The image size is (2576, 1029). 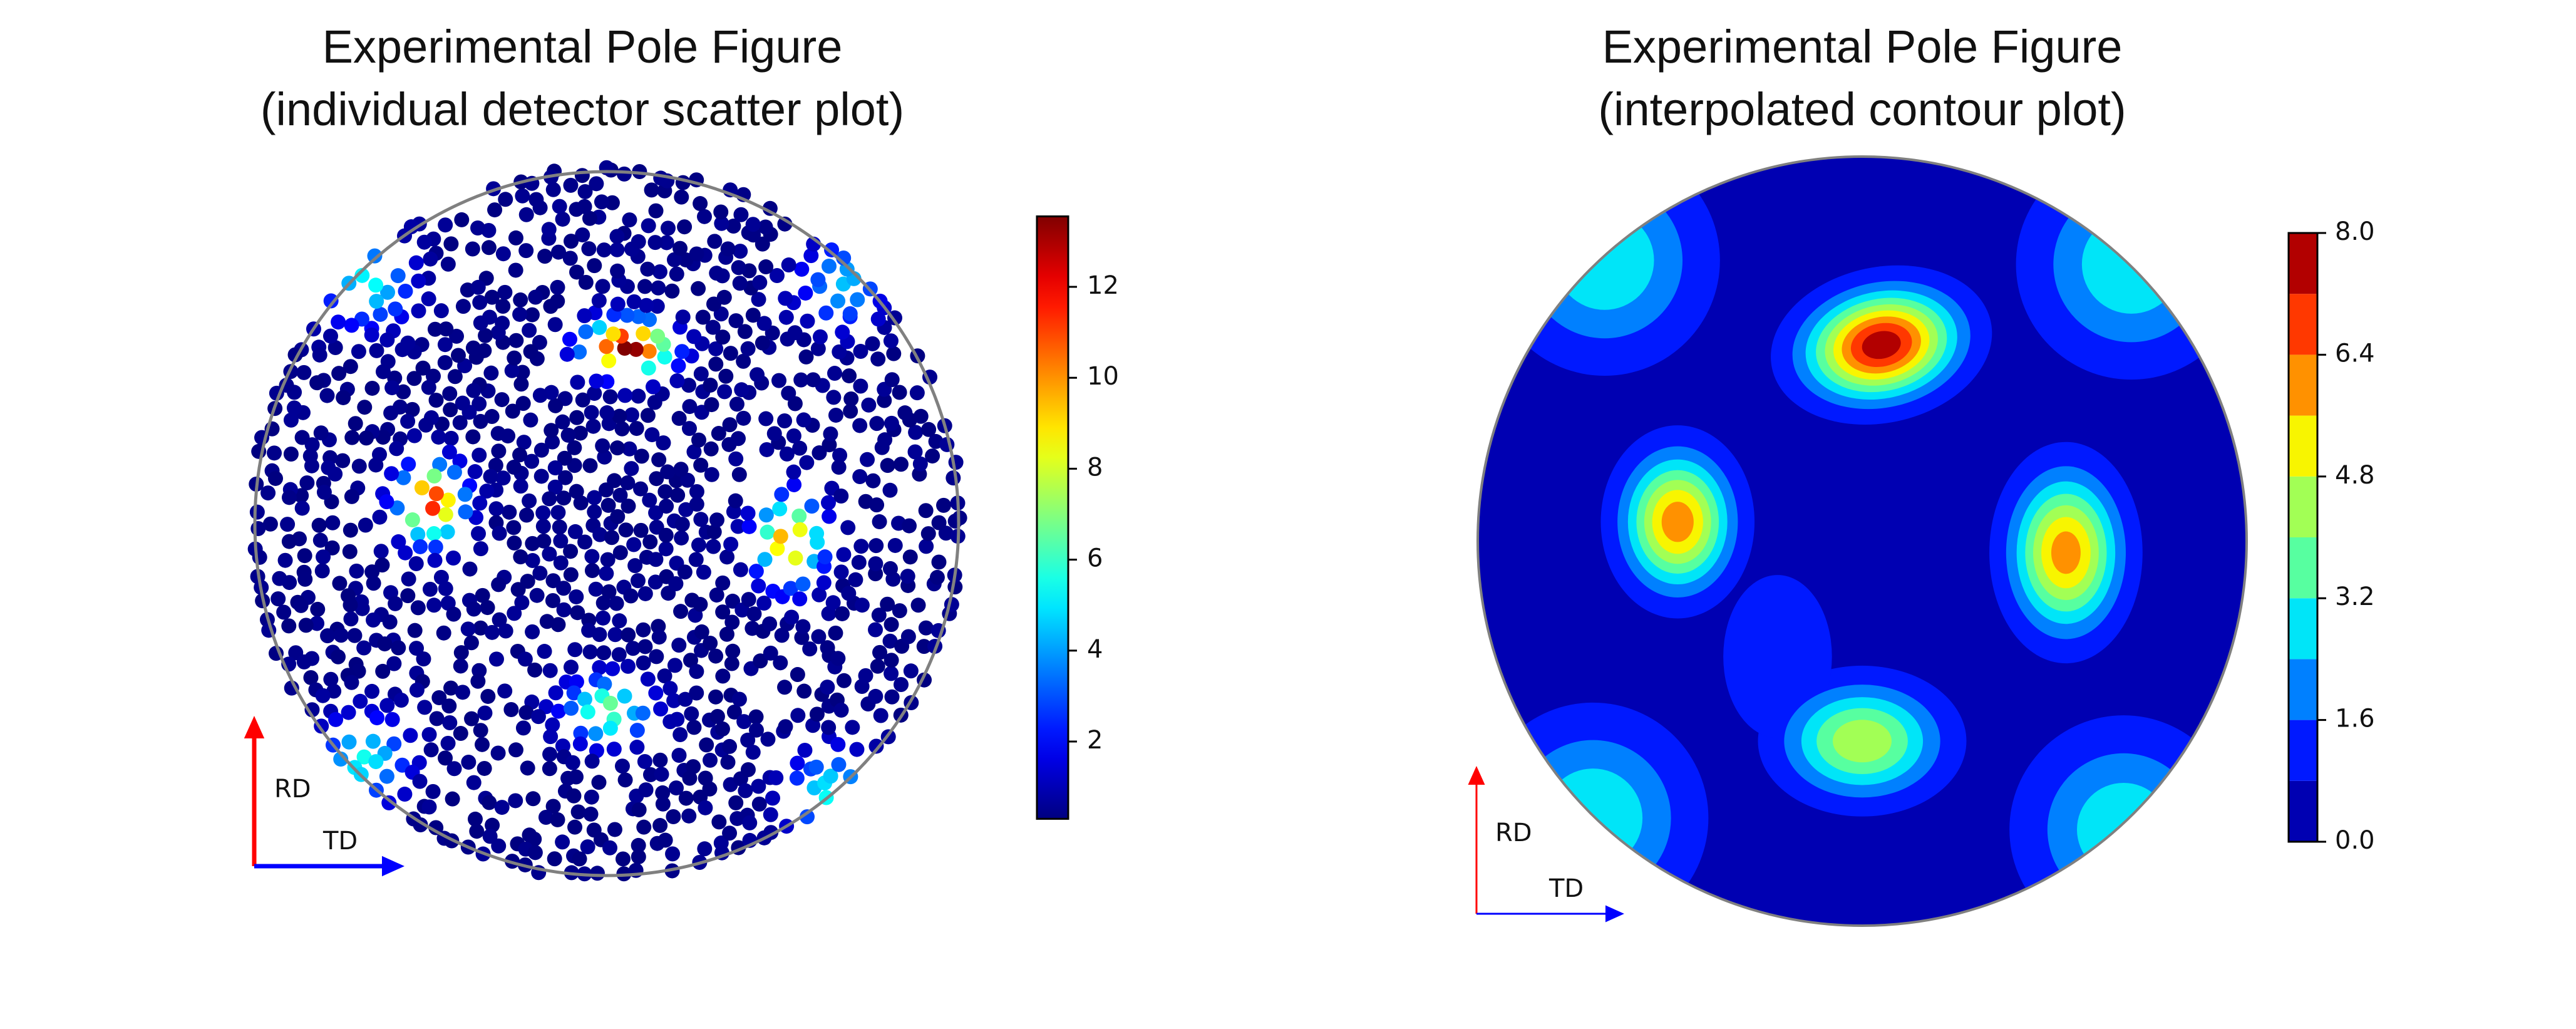 I want to click on rd-arrow-head-icon, so click(x=1476, y=775).